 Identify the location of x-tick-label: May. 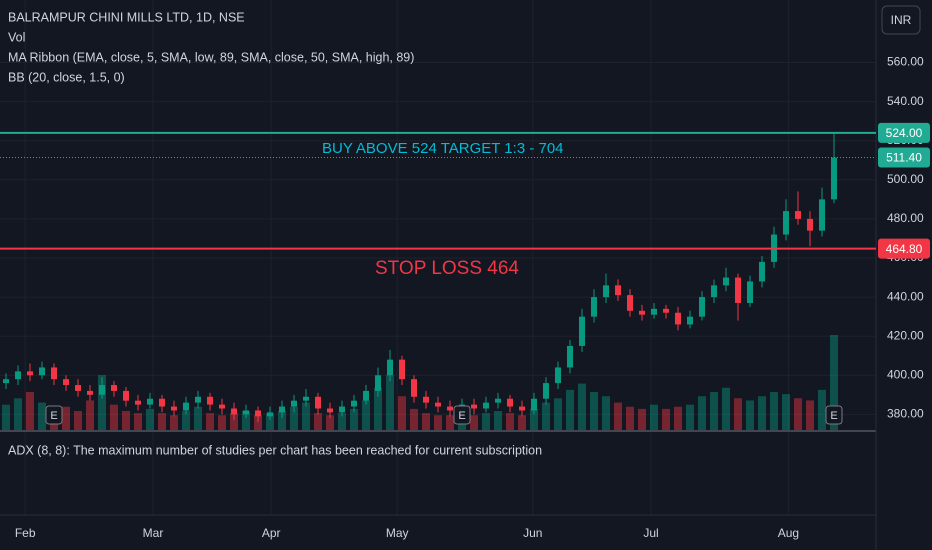
(397, 533).